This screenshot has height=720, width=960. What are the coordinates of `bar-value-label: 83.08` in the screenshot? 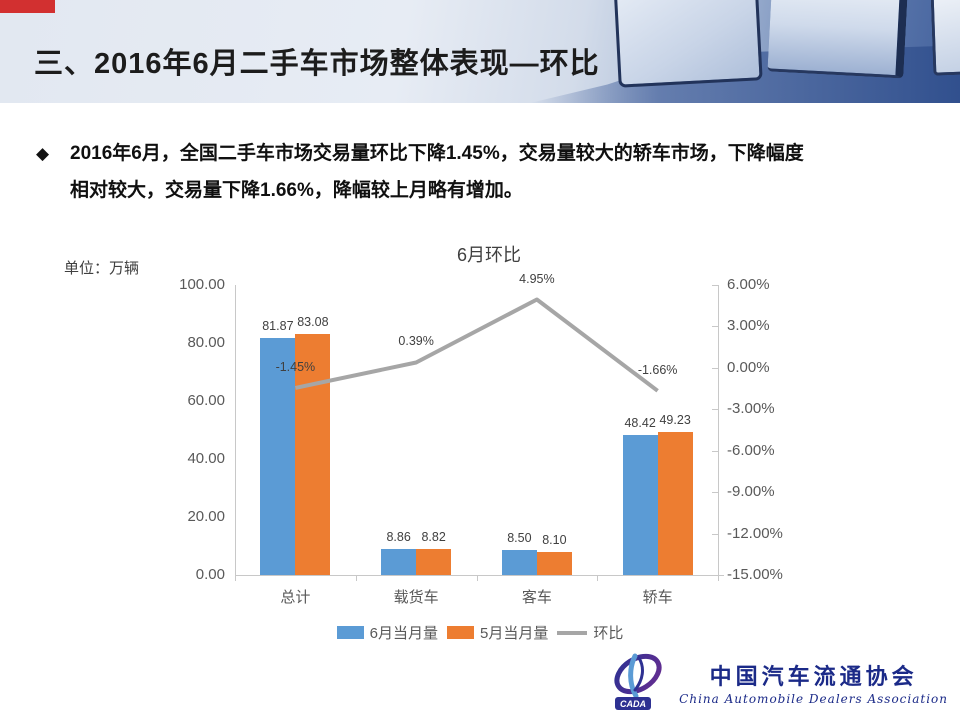 It's located at (313, 322).